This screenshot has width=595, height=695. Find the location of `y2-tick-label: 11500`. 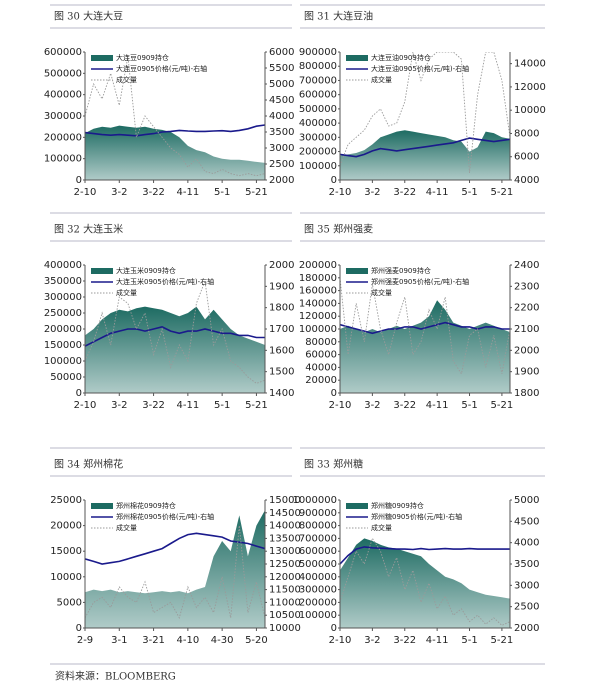

y2-tick-label: 11500 is located at coordinates (285, 590).